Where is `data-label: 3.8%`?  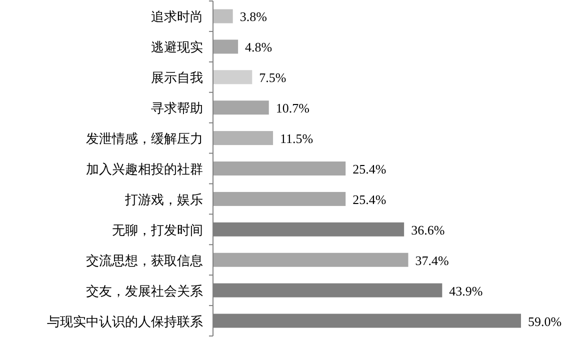
data-label: 3.8% is located at coordinates (254, 16).